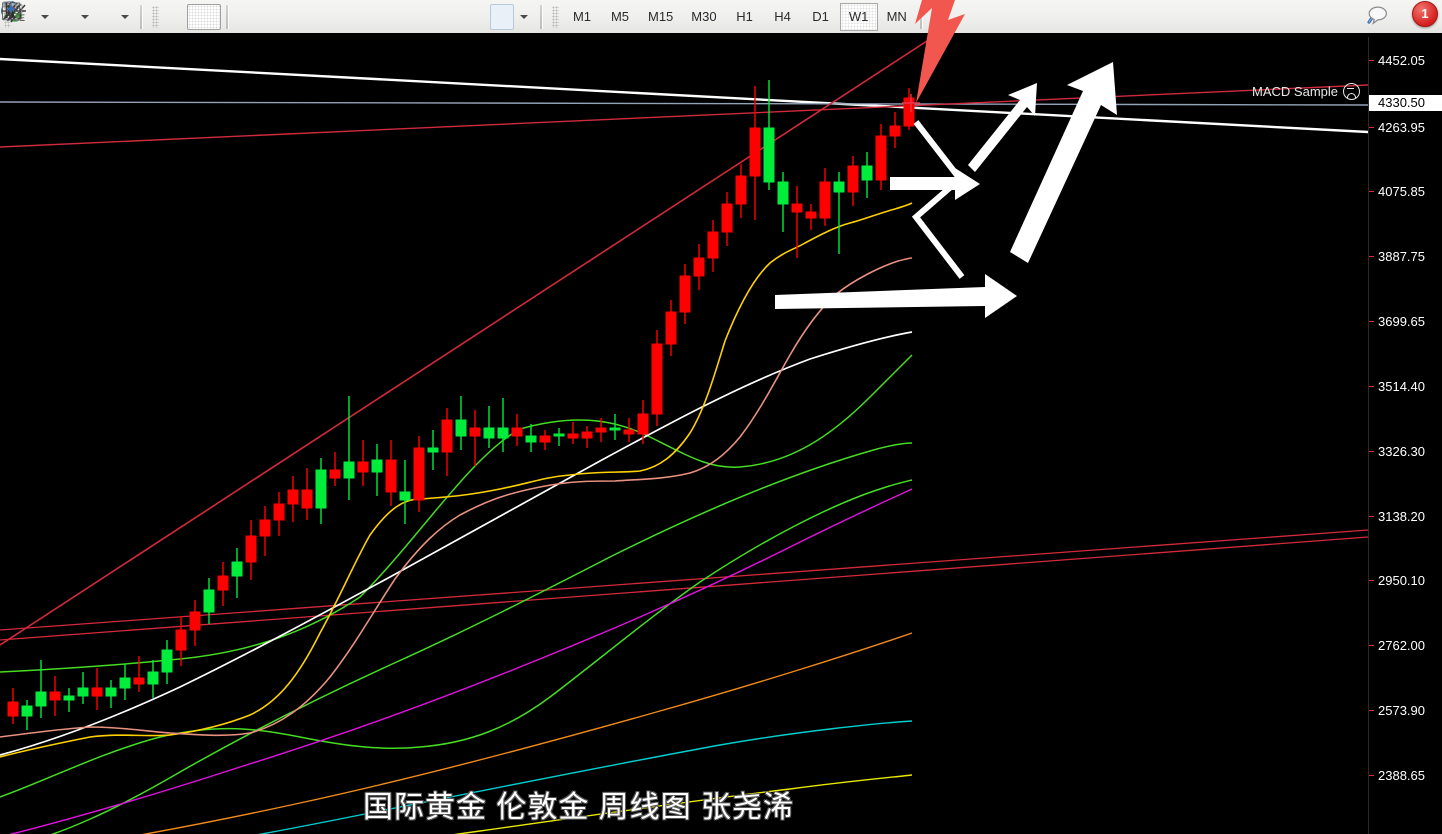 The width and height of the screenshot is (1442, 834). I want to click on cursor-icon, so click(96, 16).